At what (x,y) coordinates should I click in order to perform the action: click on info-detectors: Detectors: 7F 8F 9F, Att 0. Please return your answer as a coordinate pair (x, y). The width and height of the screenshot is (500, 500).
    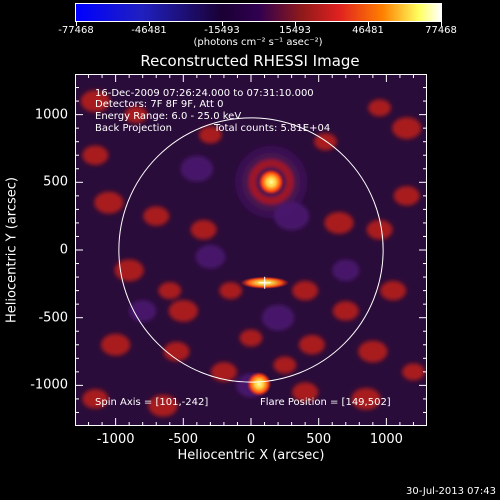
    Looking at the image, I should click on (159, 104).